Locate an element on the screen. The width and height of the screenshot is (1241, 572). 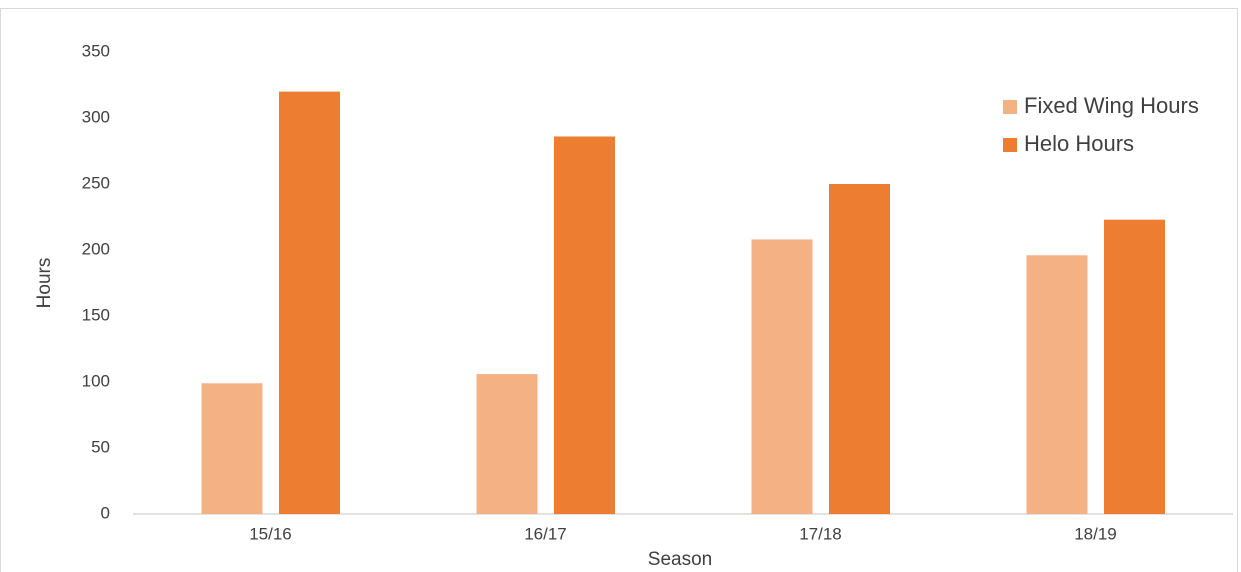
x-tick-label: 17/18 is located at coordinates (820, 533).